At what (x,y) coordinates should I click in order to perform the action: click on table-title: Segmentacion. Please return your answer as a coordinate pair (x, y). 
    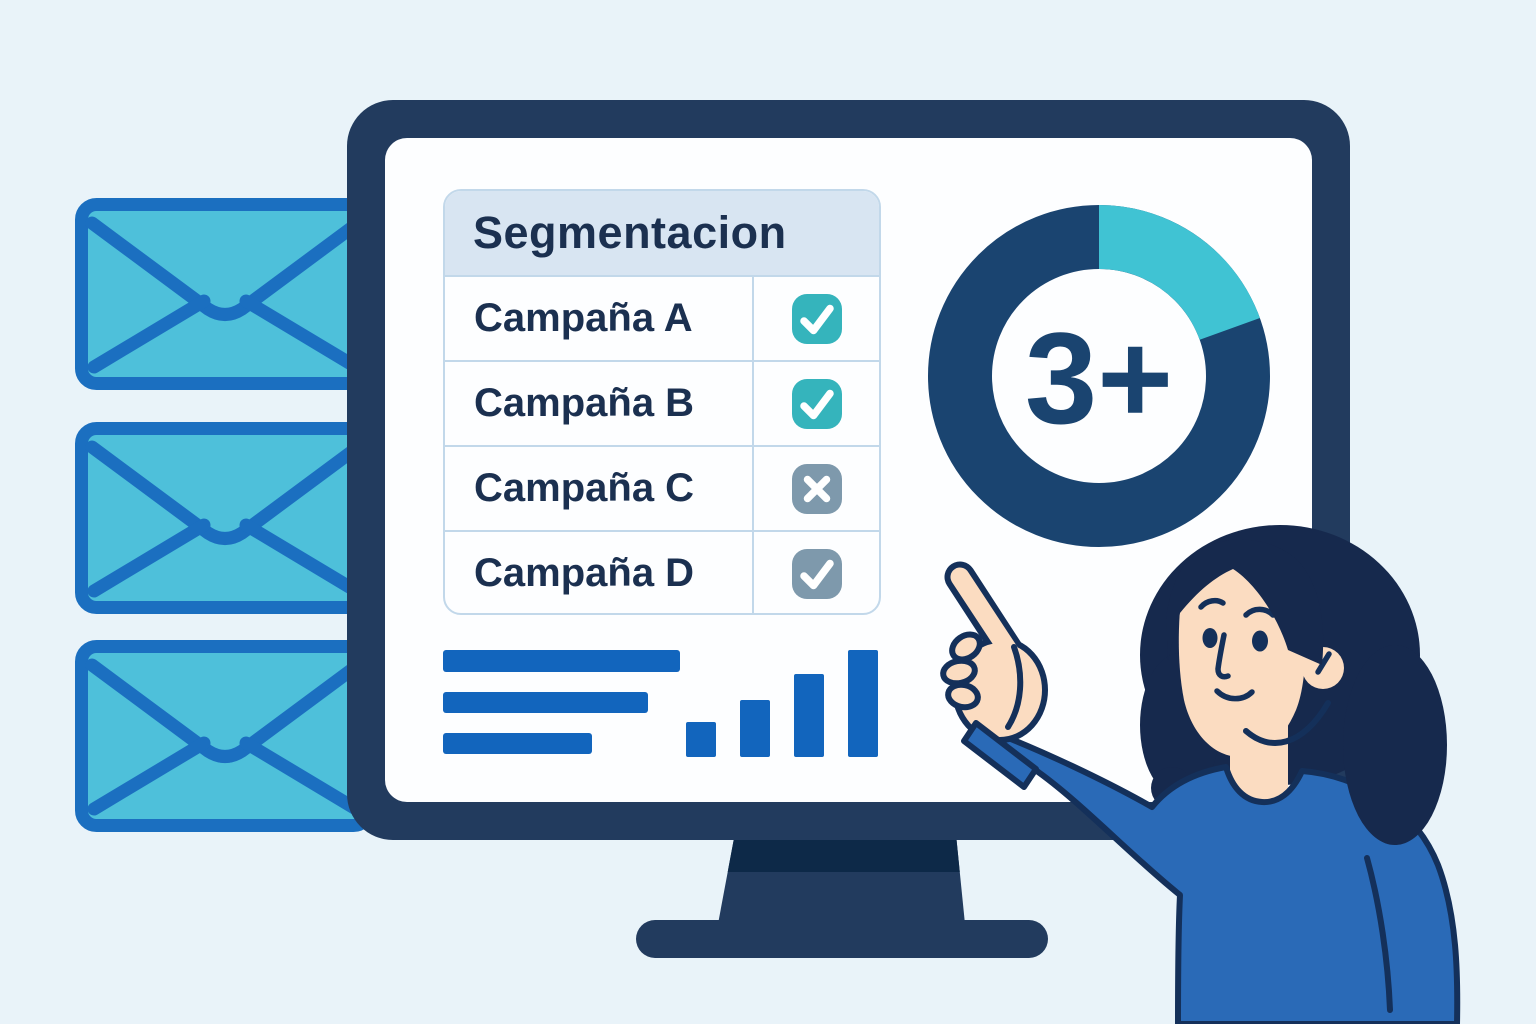
    Looking at the image, I should click on (630, 232).